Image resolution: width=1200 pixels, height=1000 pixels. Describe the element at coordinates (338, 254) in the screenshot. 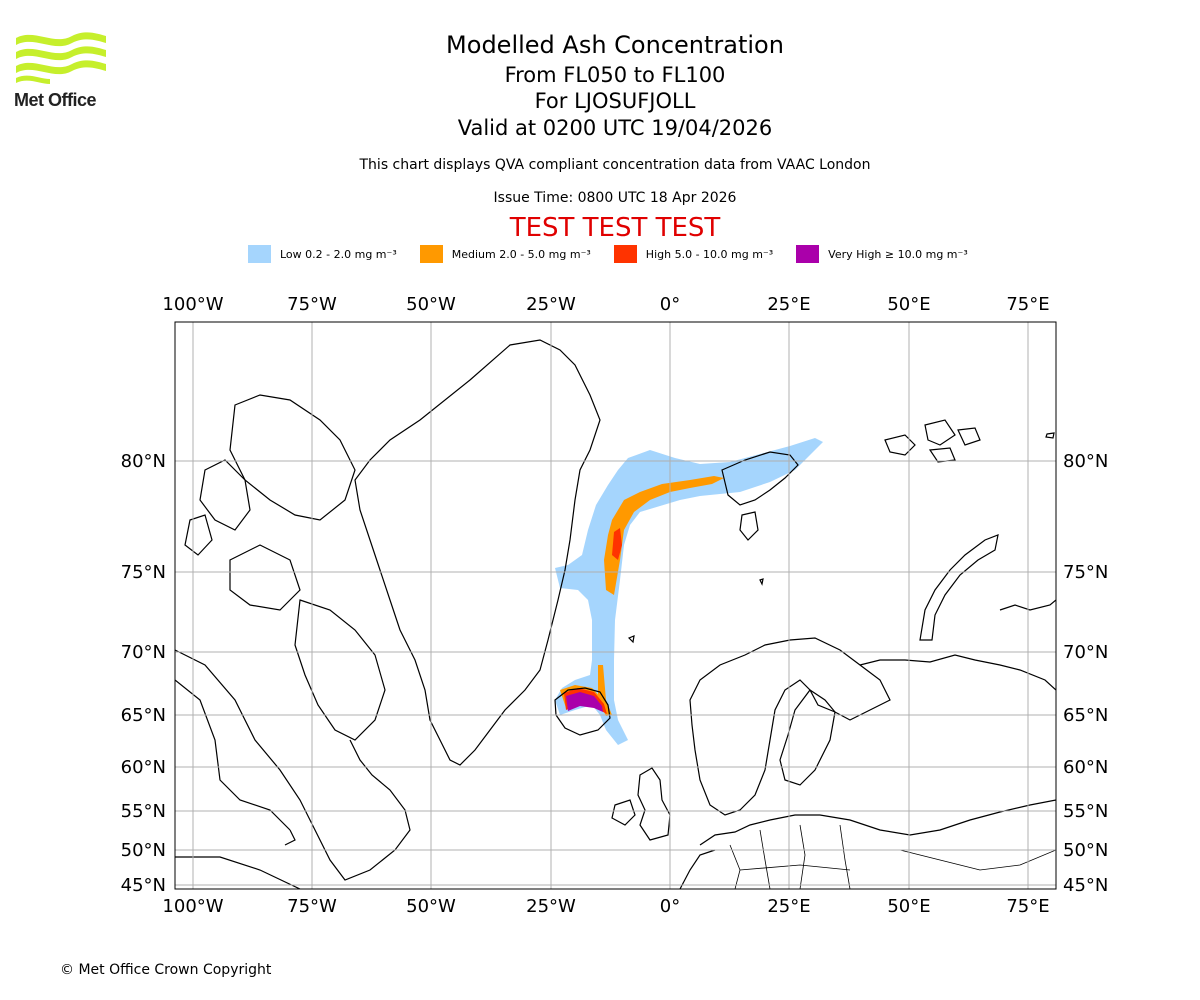

I see `legend-label-low: Low 0.2 - 2.0 mg m⁻³` at that location.